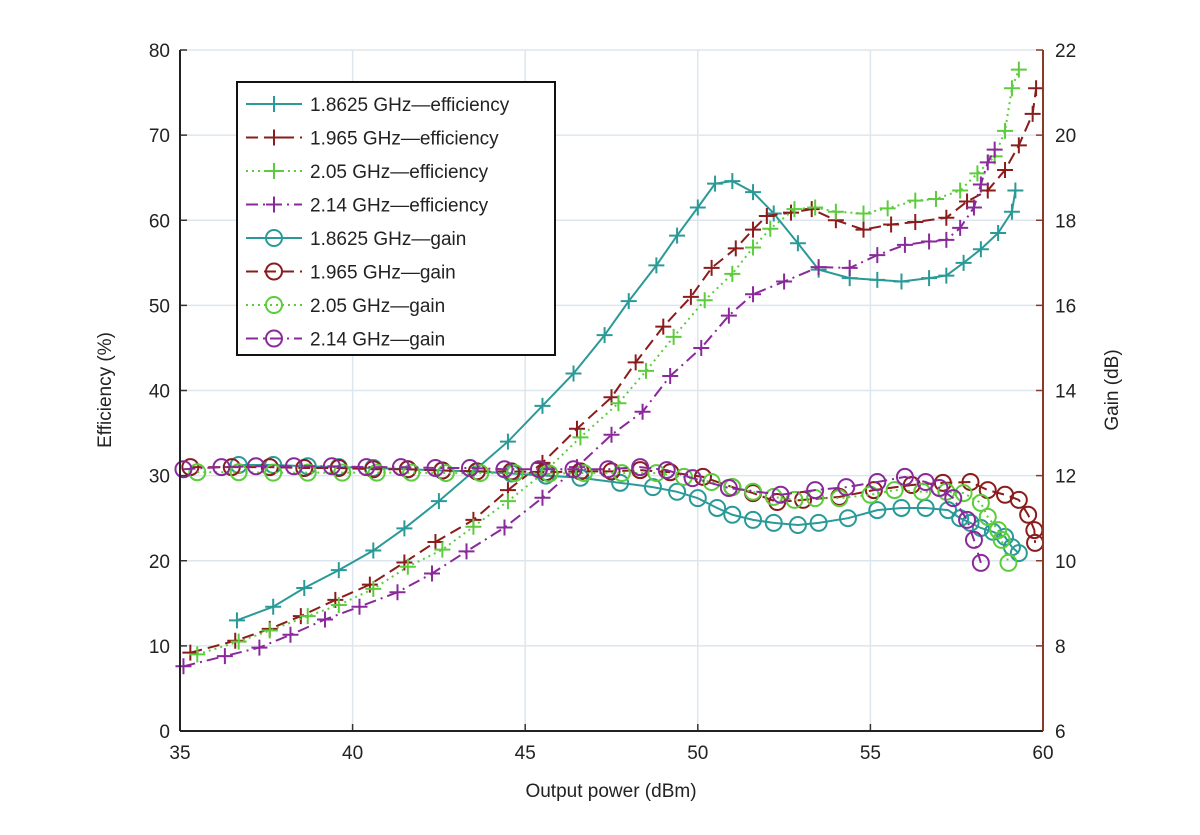 The height and width of the screenshot is (835, 1200). What do you see at coordinates (410, 105) in the screenshot?
I see `legend-label: 1.8625 GHz—efficiency` at bounding box center [410, 105].